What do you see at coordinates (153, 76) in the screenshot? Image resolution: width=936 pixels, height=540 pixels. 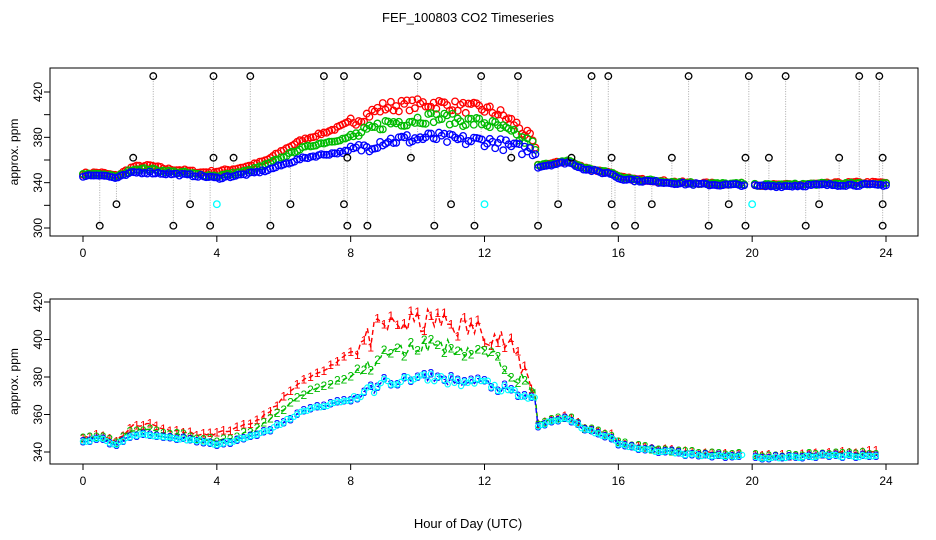 I see `outlier-high-point` at bounding box center [153, 76].